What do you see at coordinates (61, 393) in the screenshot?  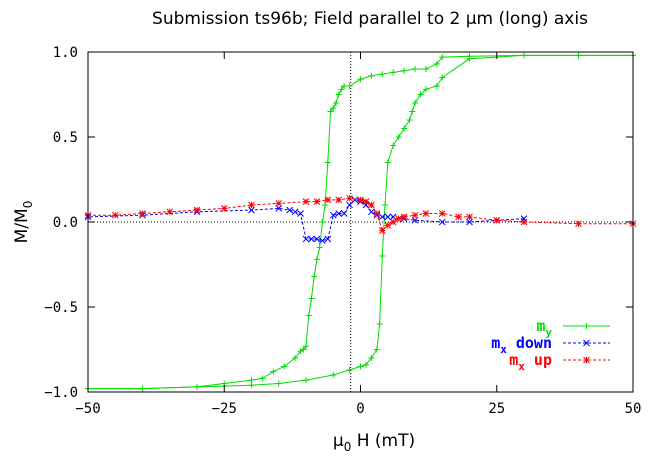 I see `y-tick-label: −1.0` at bounding box center [61, 393].